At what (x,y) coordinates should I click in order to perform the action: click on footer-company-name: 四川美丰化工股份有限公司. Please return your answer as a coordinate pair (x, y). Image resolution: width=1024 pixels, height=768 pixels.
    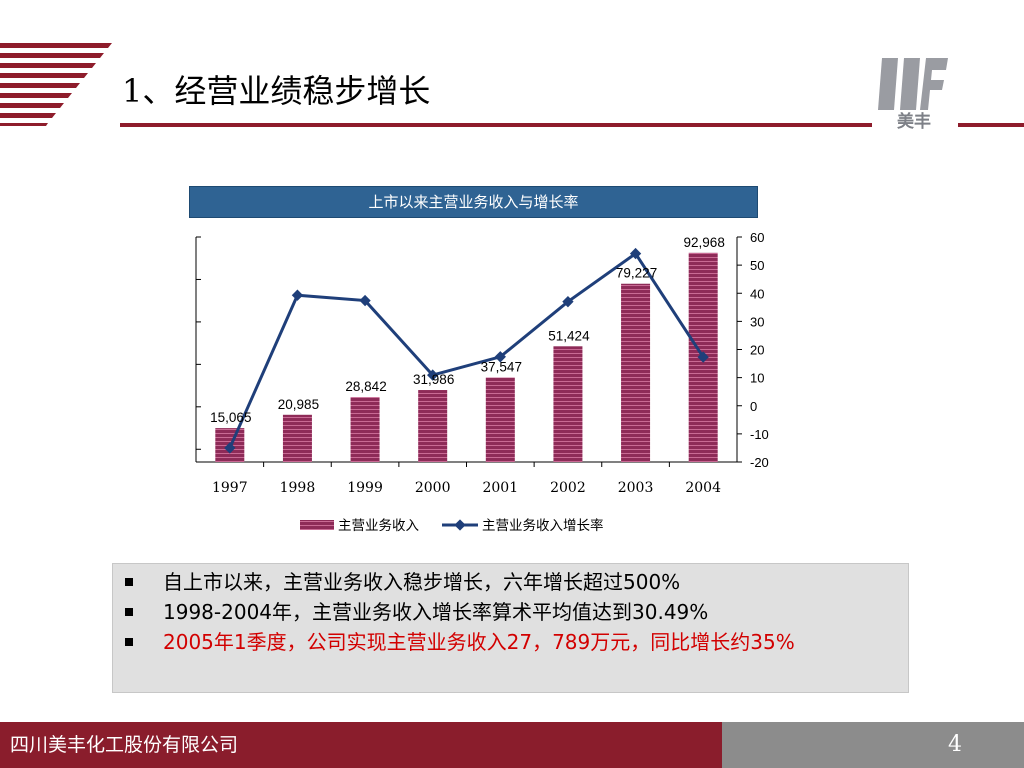
    Looking at the image, I should click on (361, 745).